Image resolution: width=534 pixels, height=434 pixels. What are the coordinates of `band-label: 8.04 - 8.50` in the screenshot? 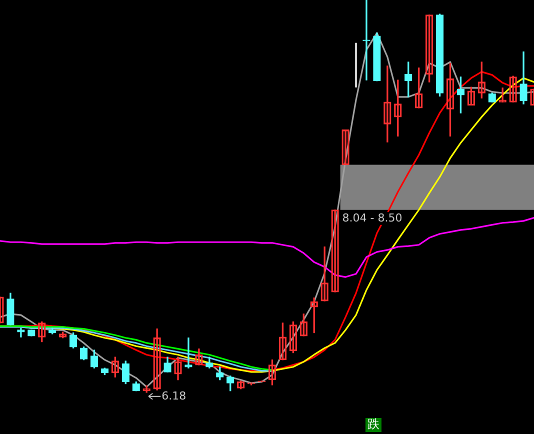 It's located at (372, 217).